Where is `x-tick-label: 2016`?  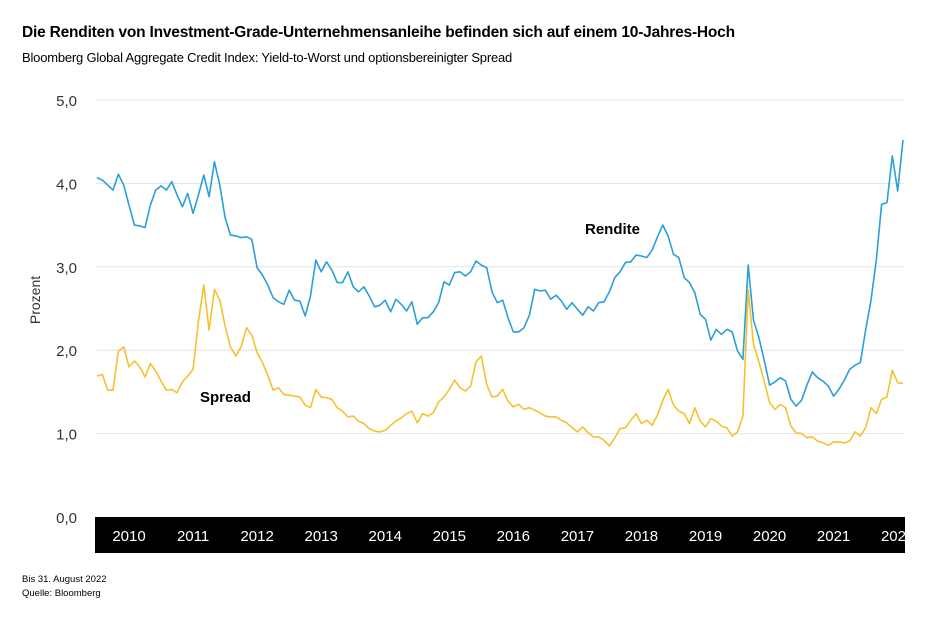 x-tick-label: 2016 is located at coordinates (513, 536).